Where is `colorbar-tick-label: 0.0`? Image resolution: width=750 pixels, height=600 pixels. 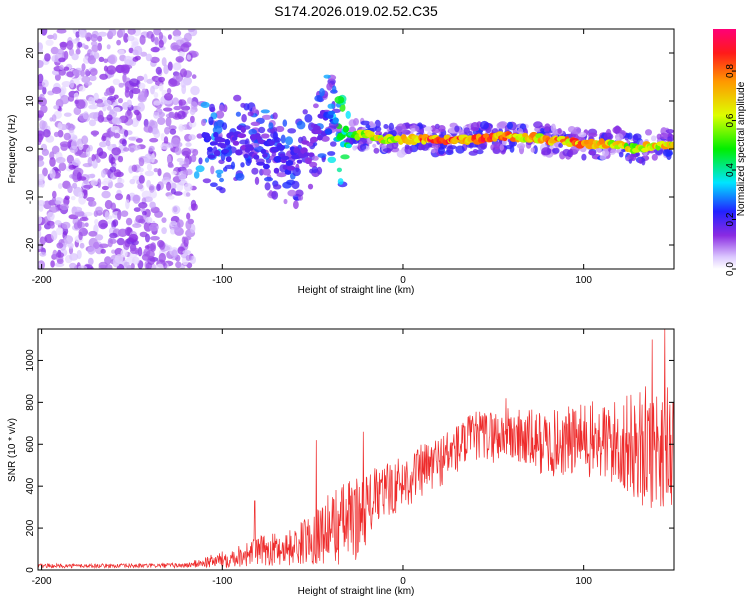 colorbar-tick-label: 0.0 is located at coordinates (730, 269).